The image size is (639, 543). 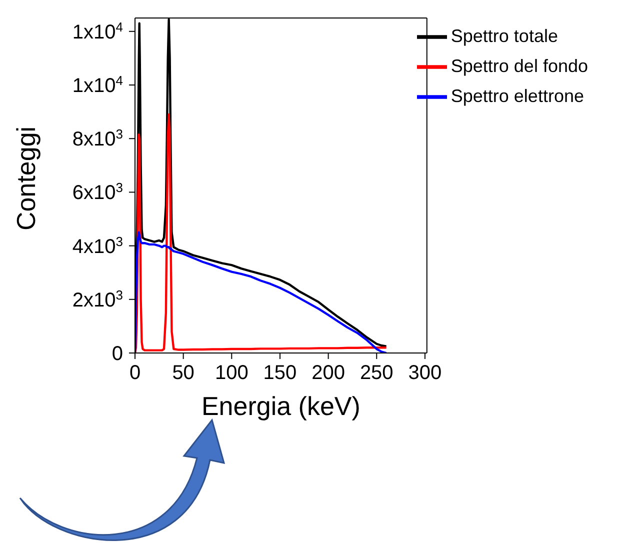 What do you see at coordinates (377, 373) in the screenshot?
I see `x-tick-label: 250` at bounding box center [377, 373].